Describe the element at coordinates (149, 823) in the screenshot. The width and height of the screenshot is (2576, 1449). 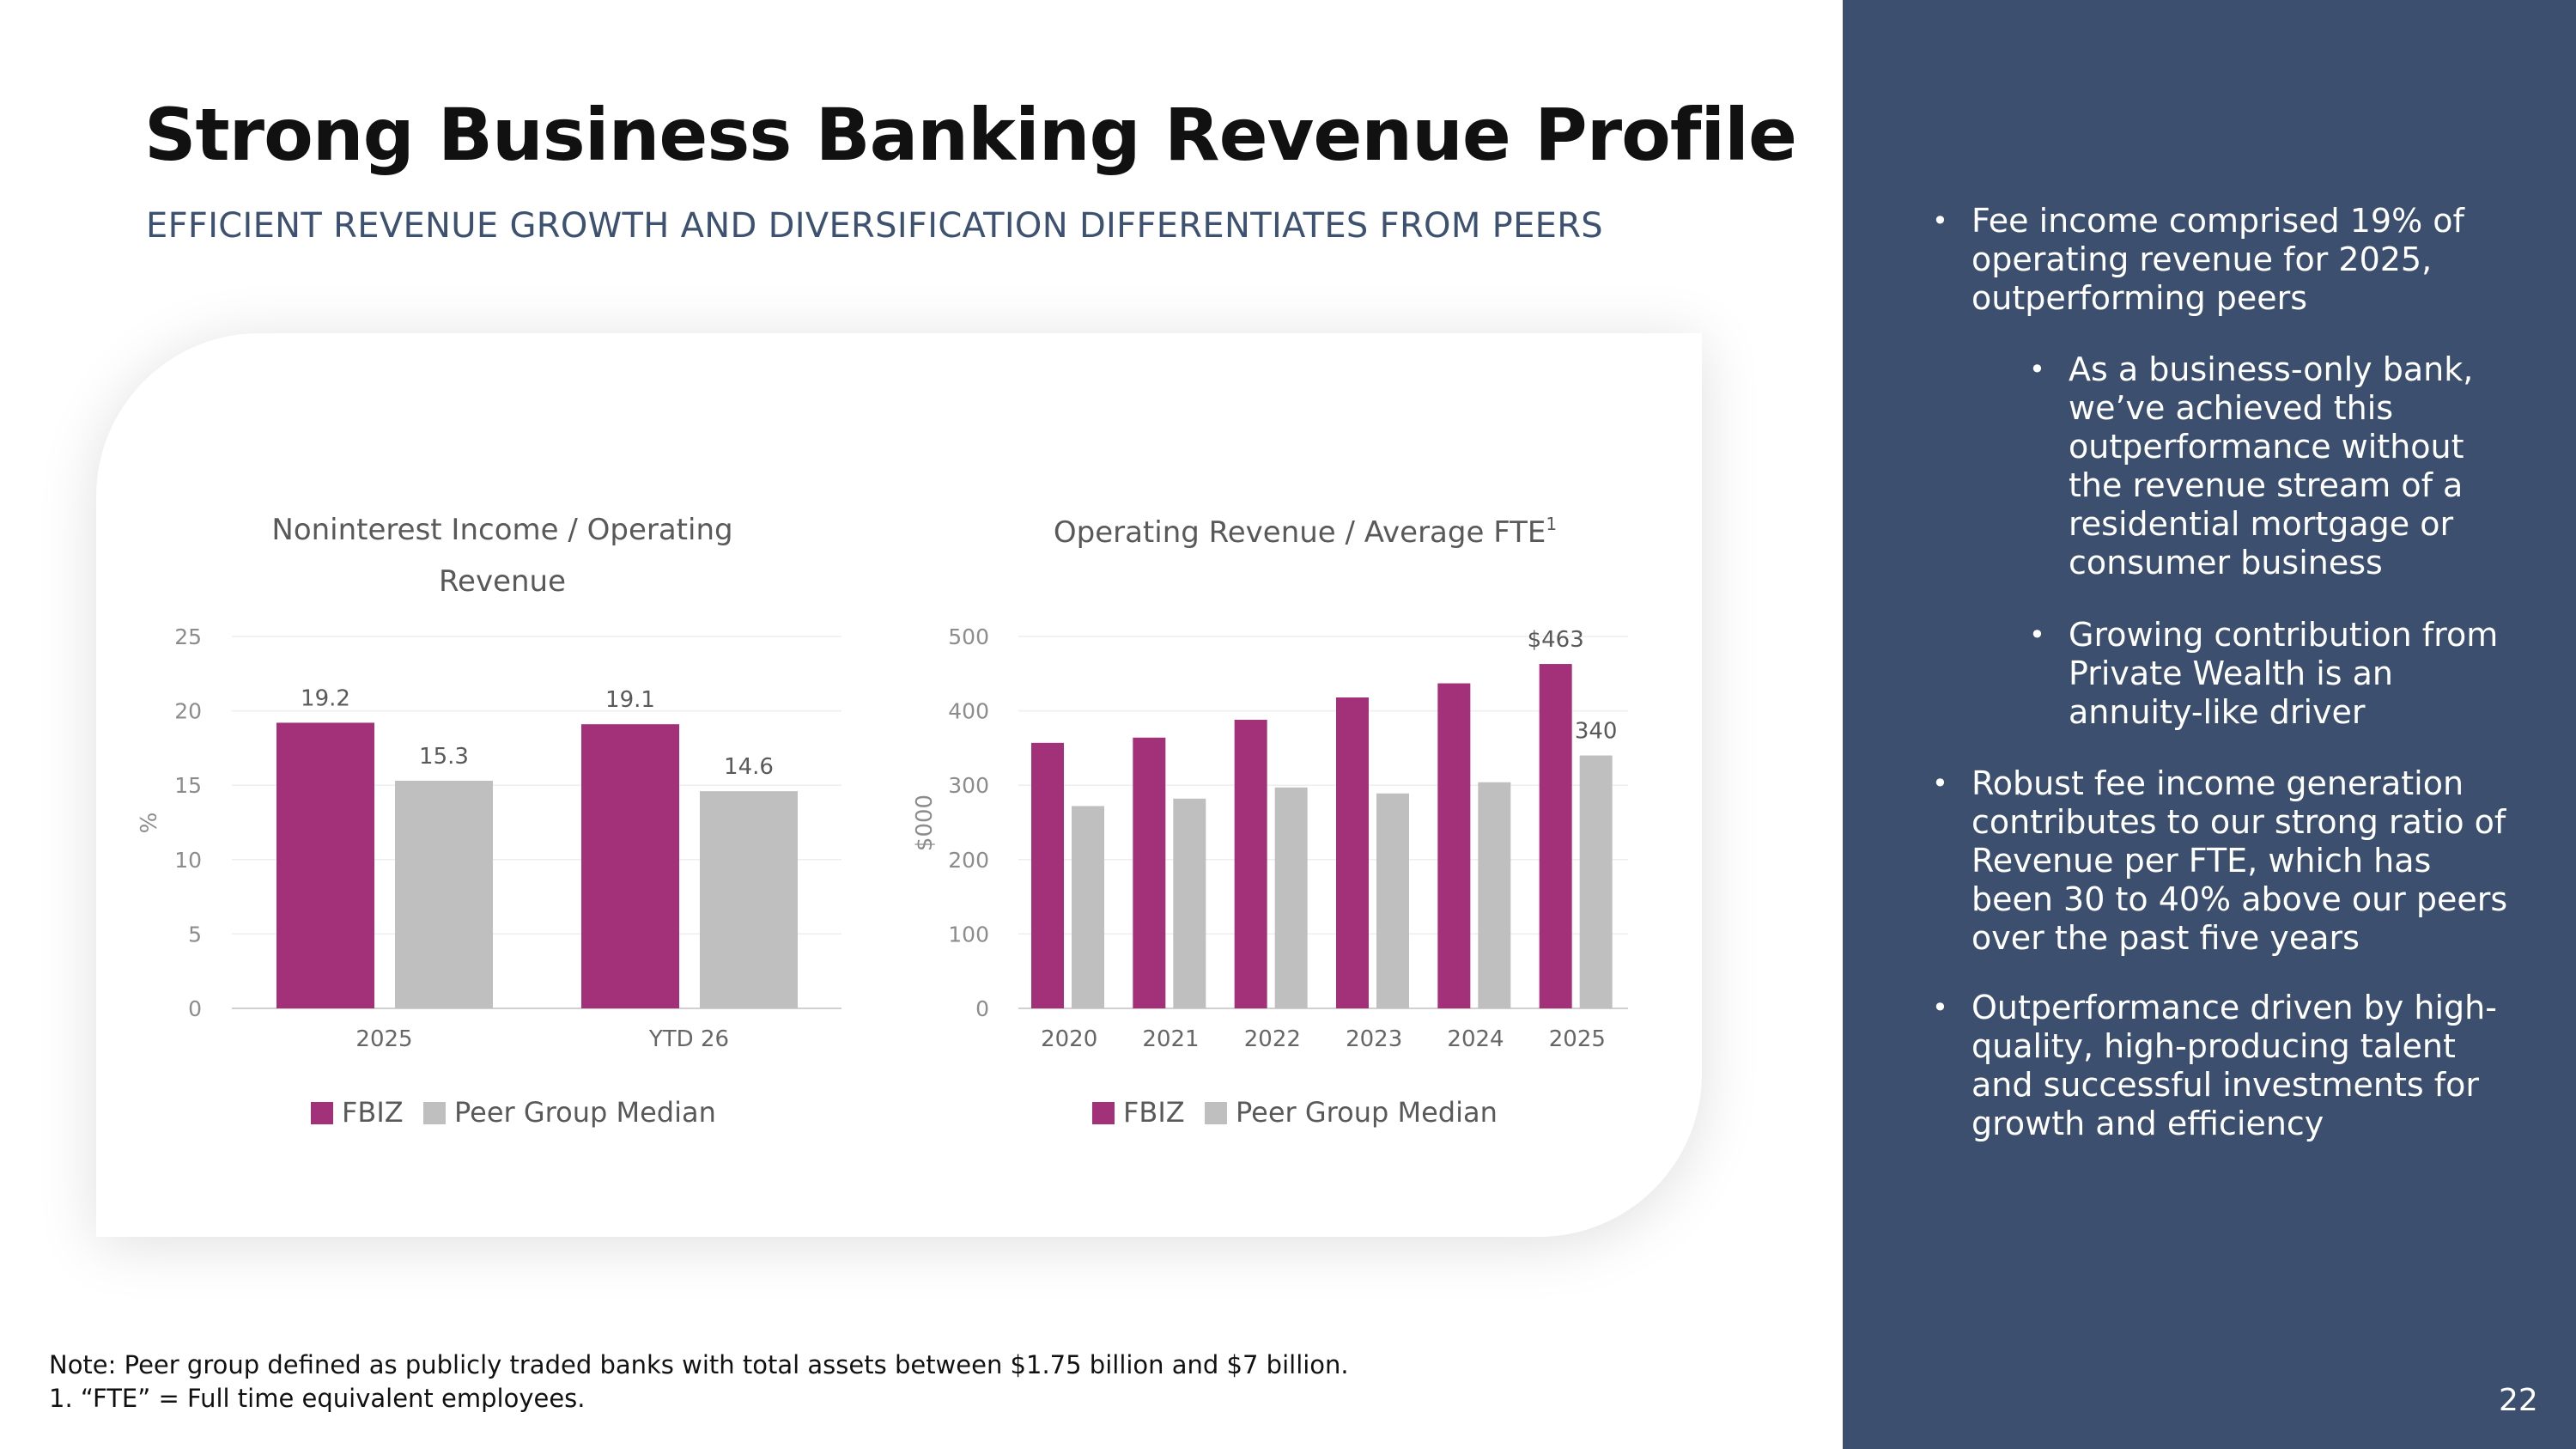
I see `y-axis-label: %` at that location.